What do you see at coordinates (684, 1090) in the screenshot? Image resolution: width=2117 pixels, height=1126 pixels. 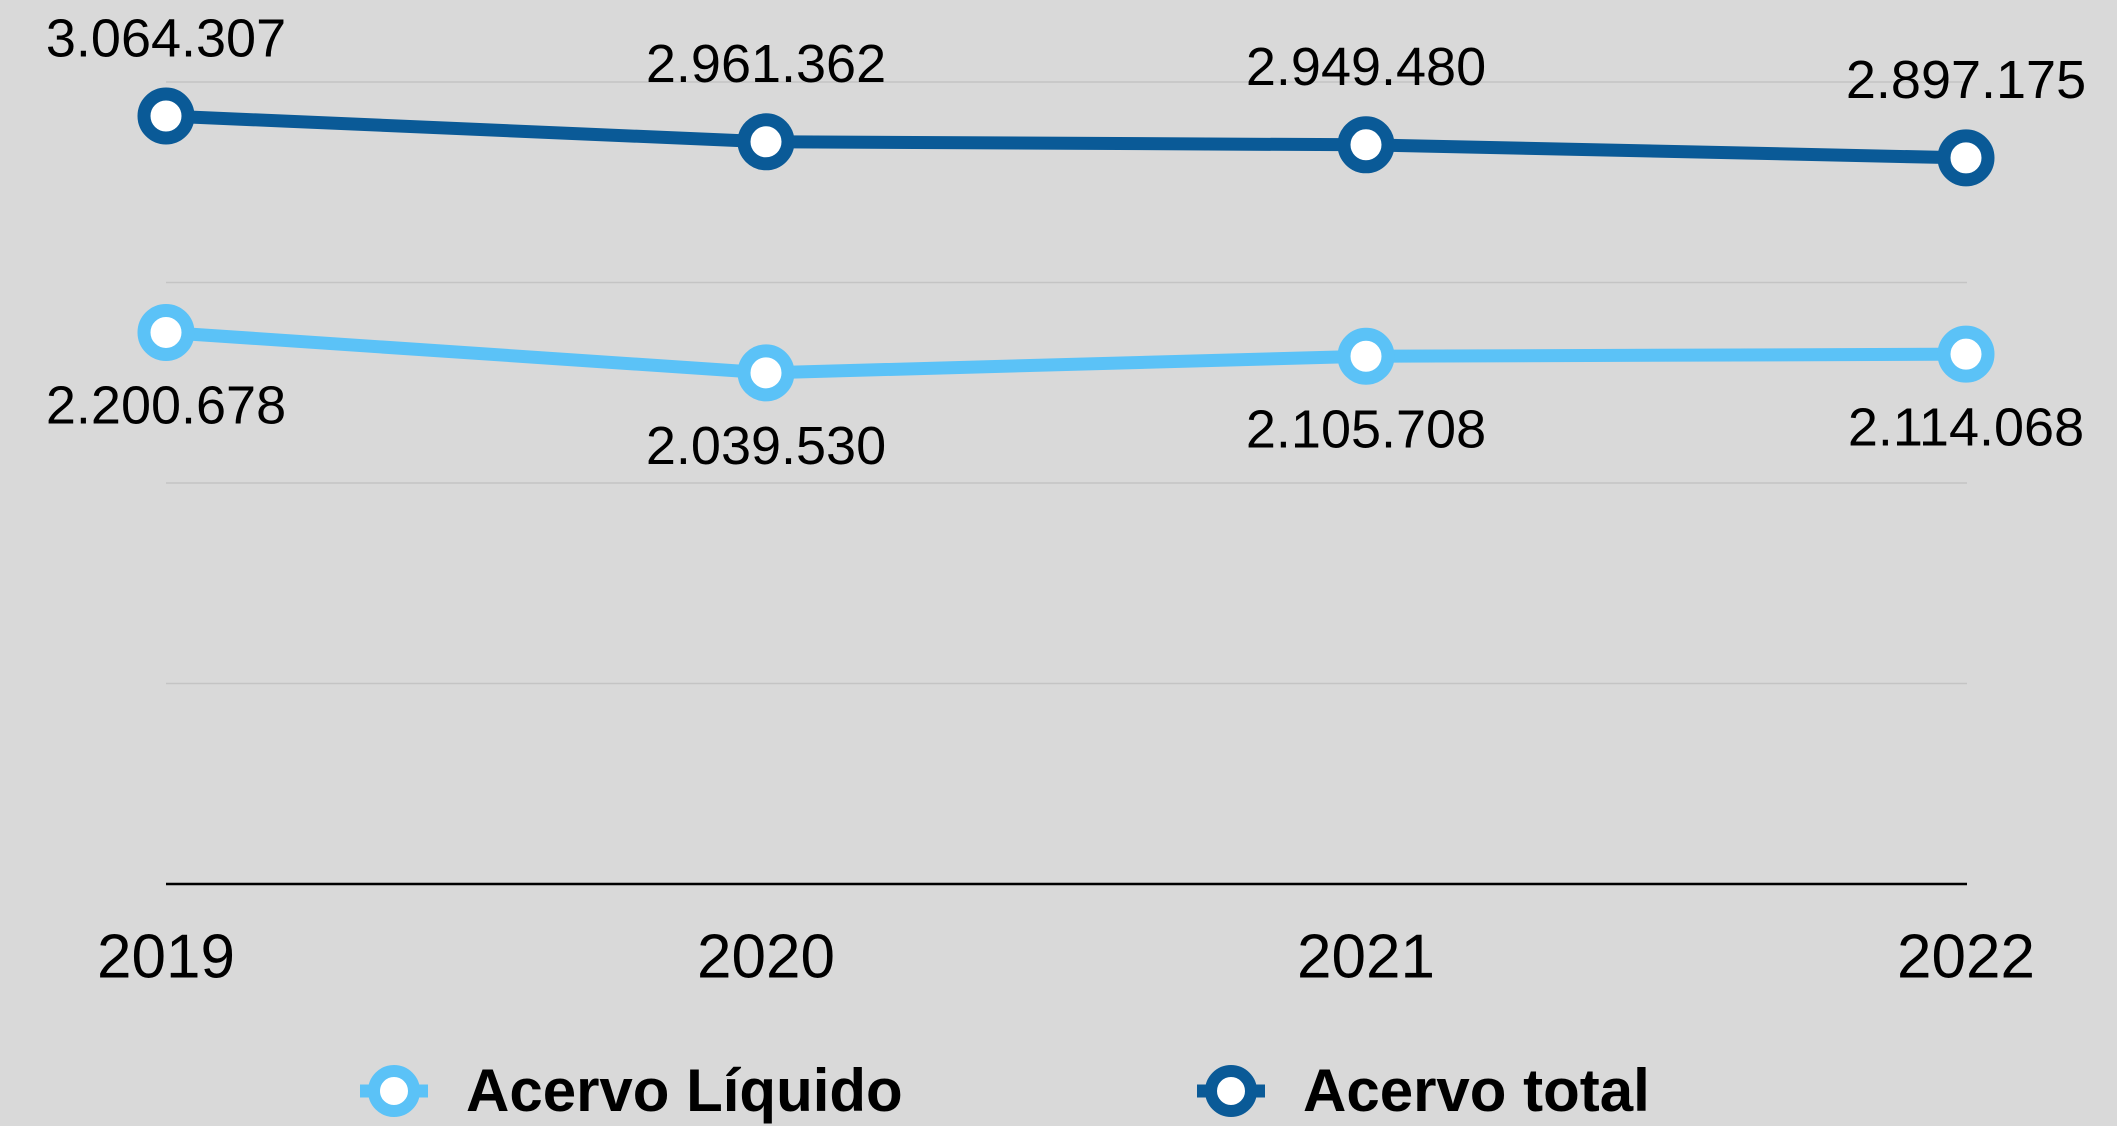 I see `legend-label: Acervo Líquido` at bounding box center [684, 1090].